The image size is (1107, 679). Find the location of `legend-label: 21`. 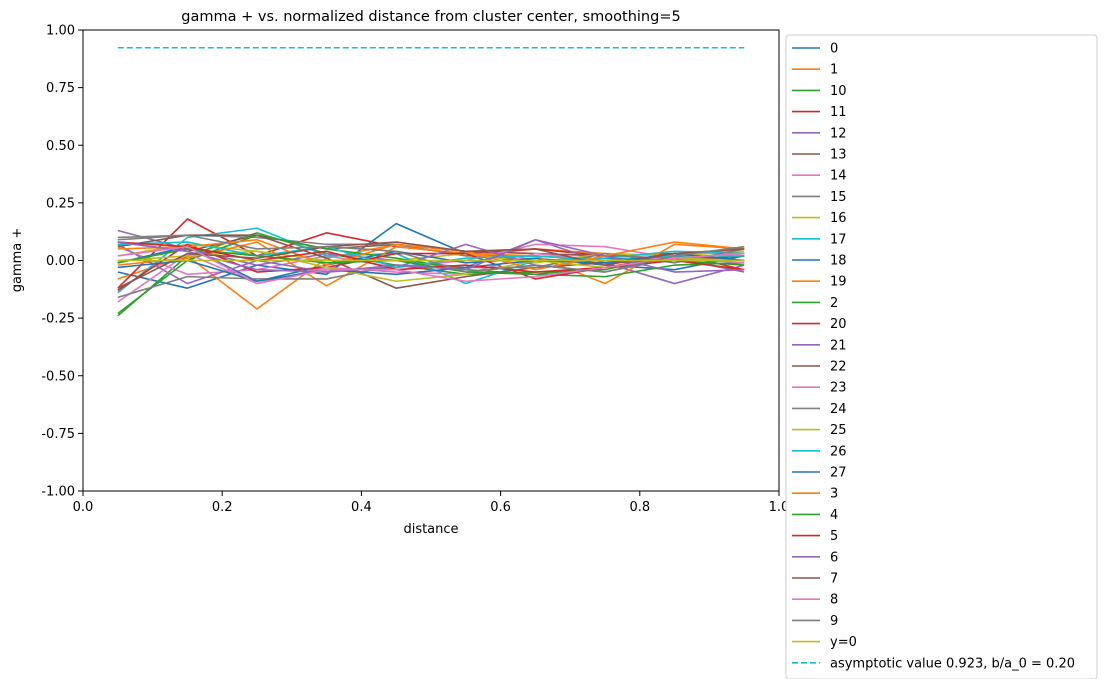

legend-label: 21 is located at coordinates (838, 345).